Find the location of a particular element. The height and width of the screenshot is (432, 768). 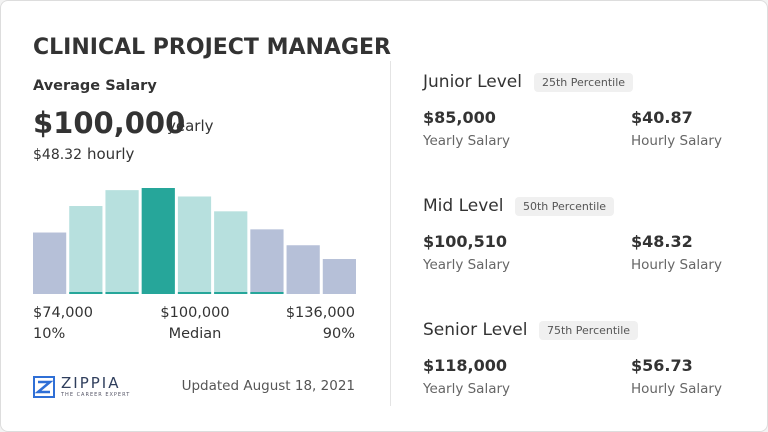

yearly-unit: yearly is located at coordinates (190, 126).